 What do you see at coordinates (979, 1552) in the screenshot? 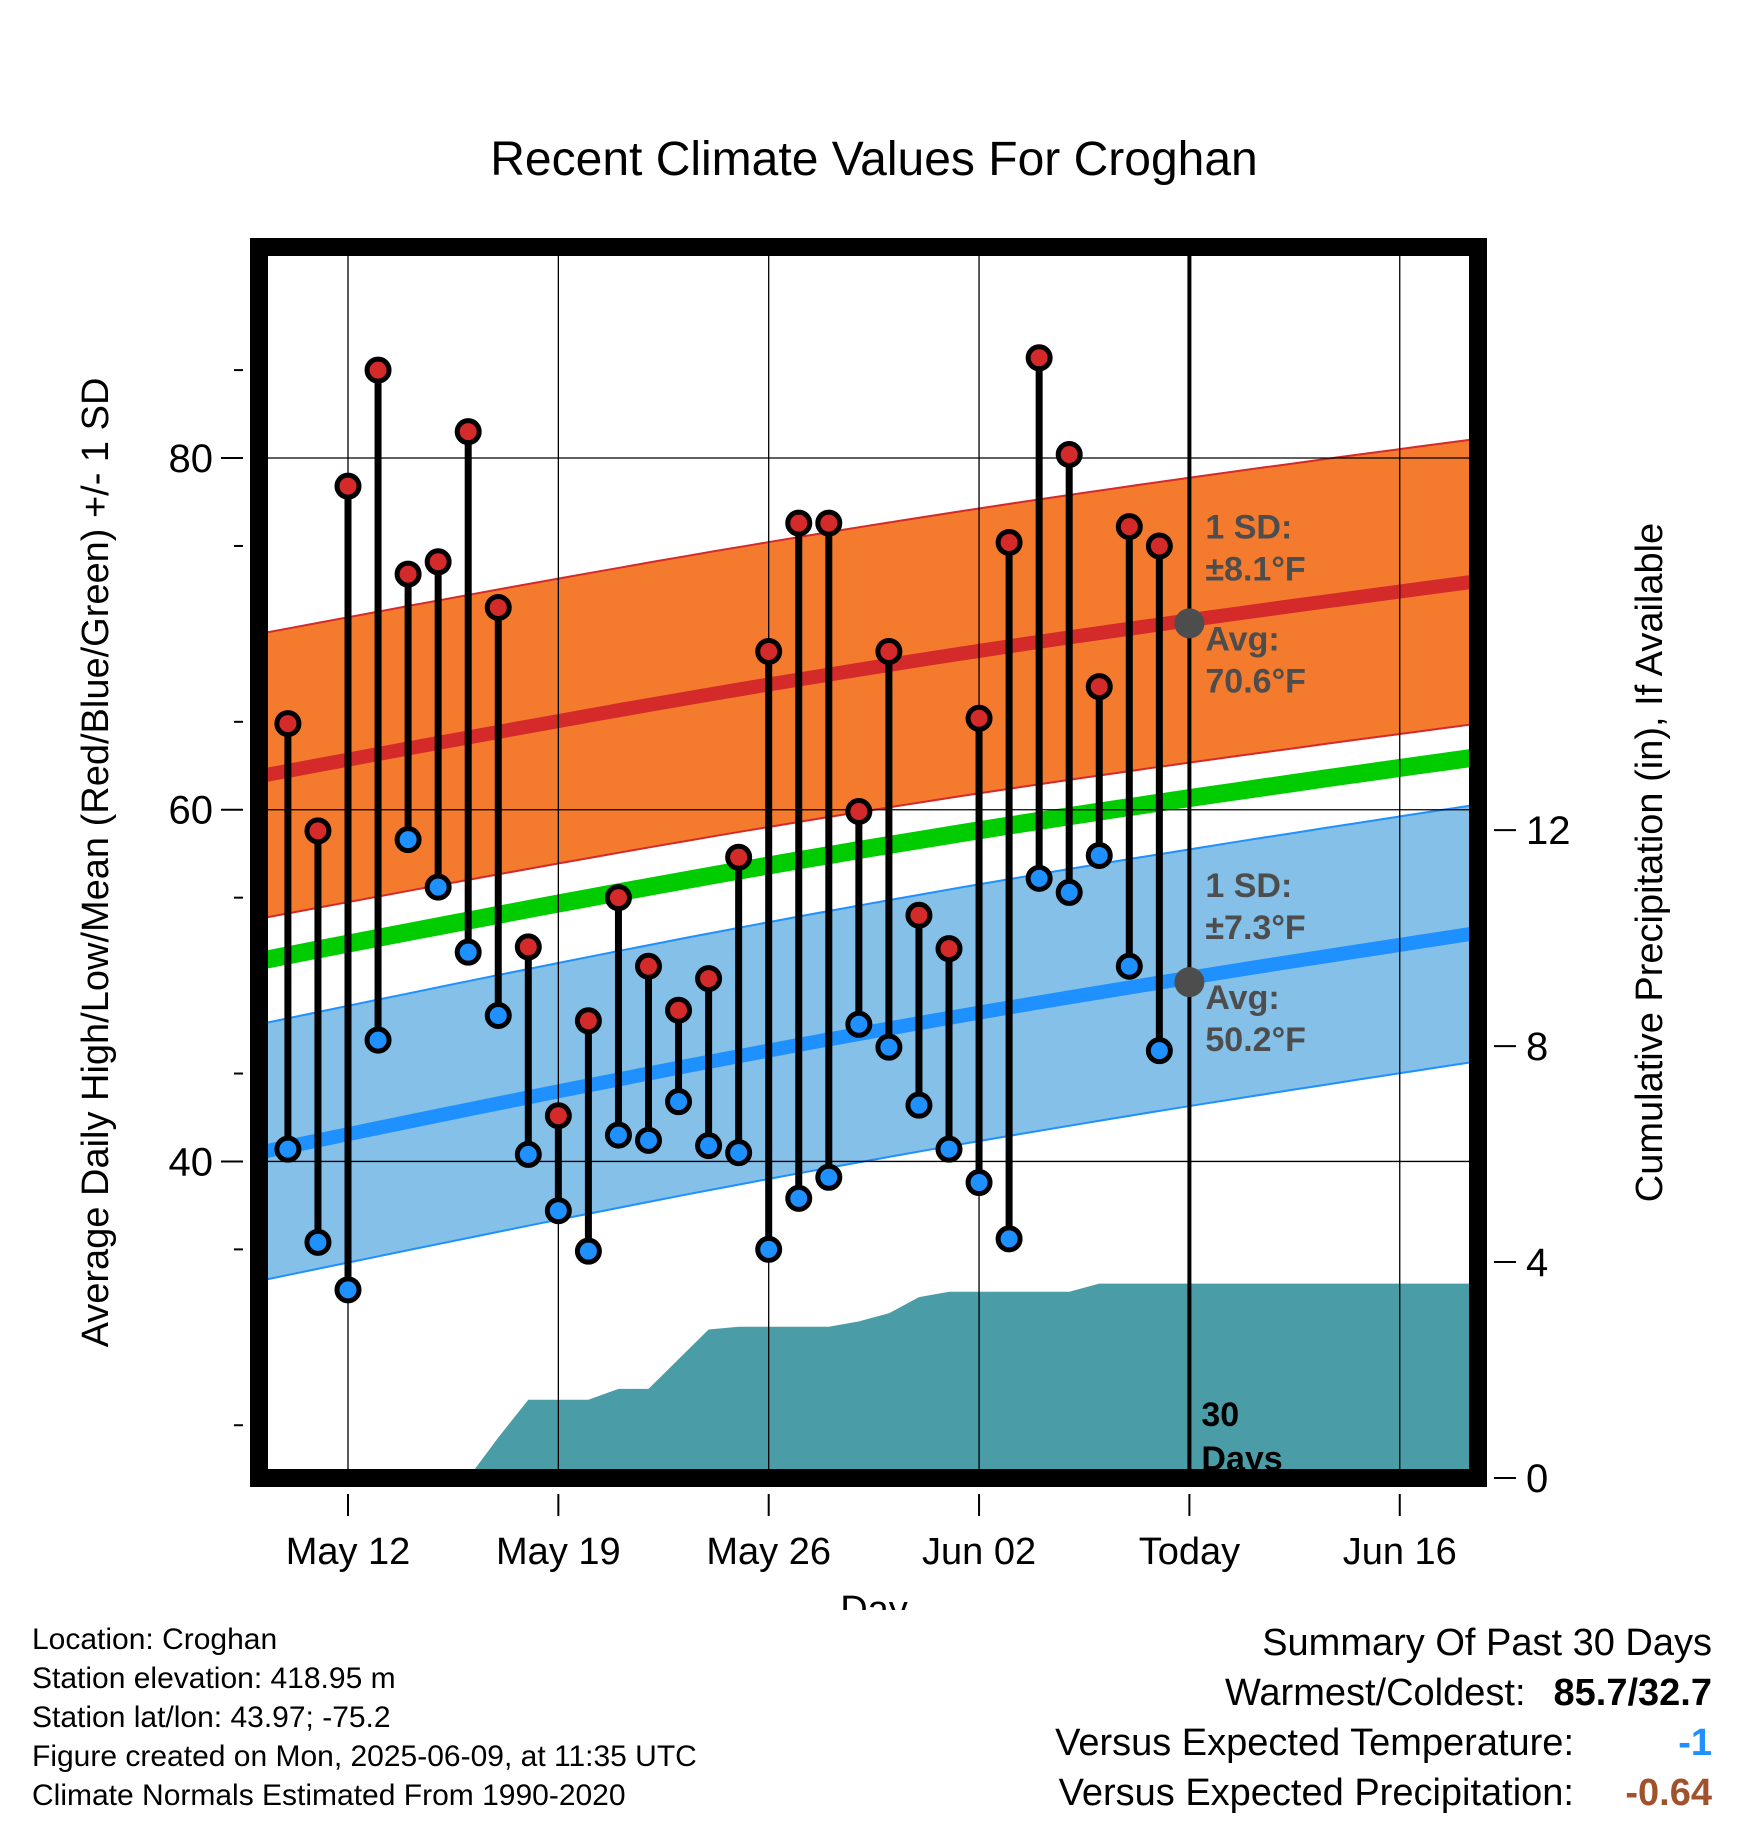
I see `x-tick-label: Jun 02` at bounding box center [979, 1552].